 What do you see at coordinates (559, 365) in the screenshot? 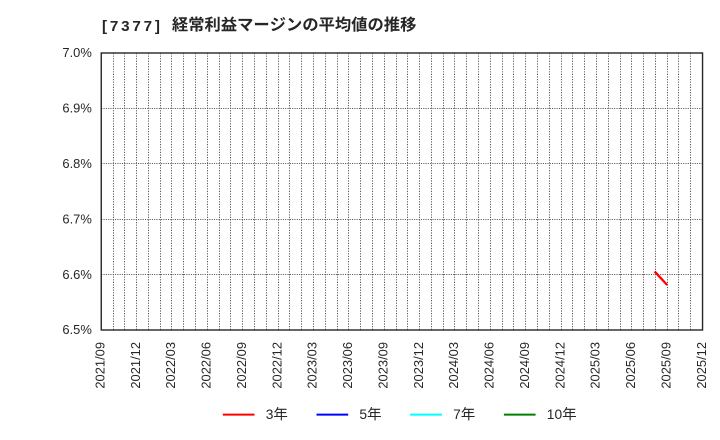
I see `svg-text: 2024/12` at bounding box center [559, 365].